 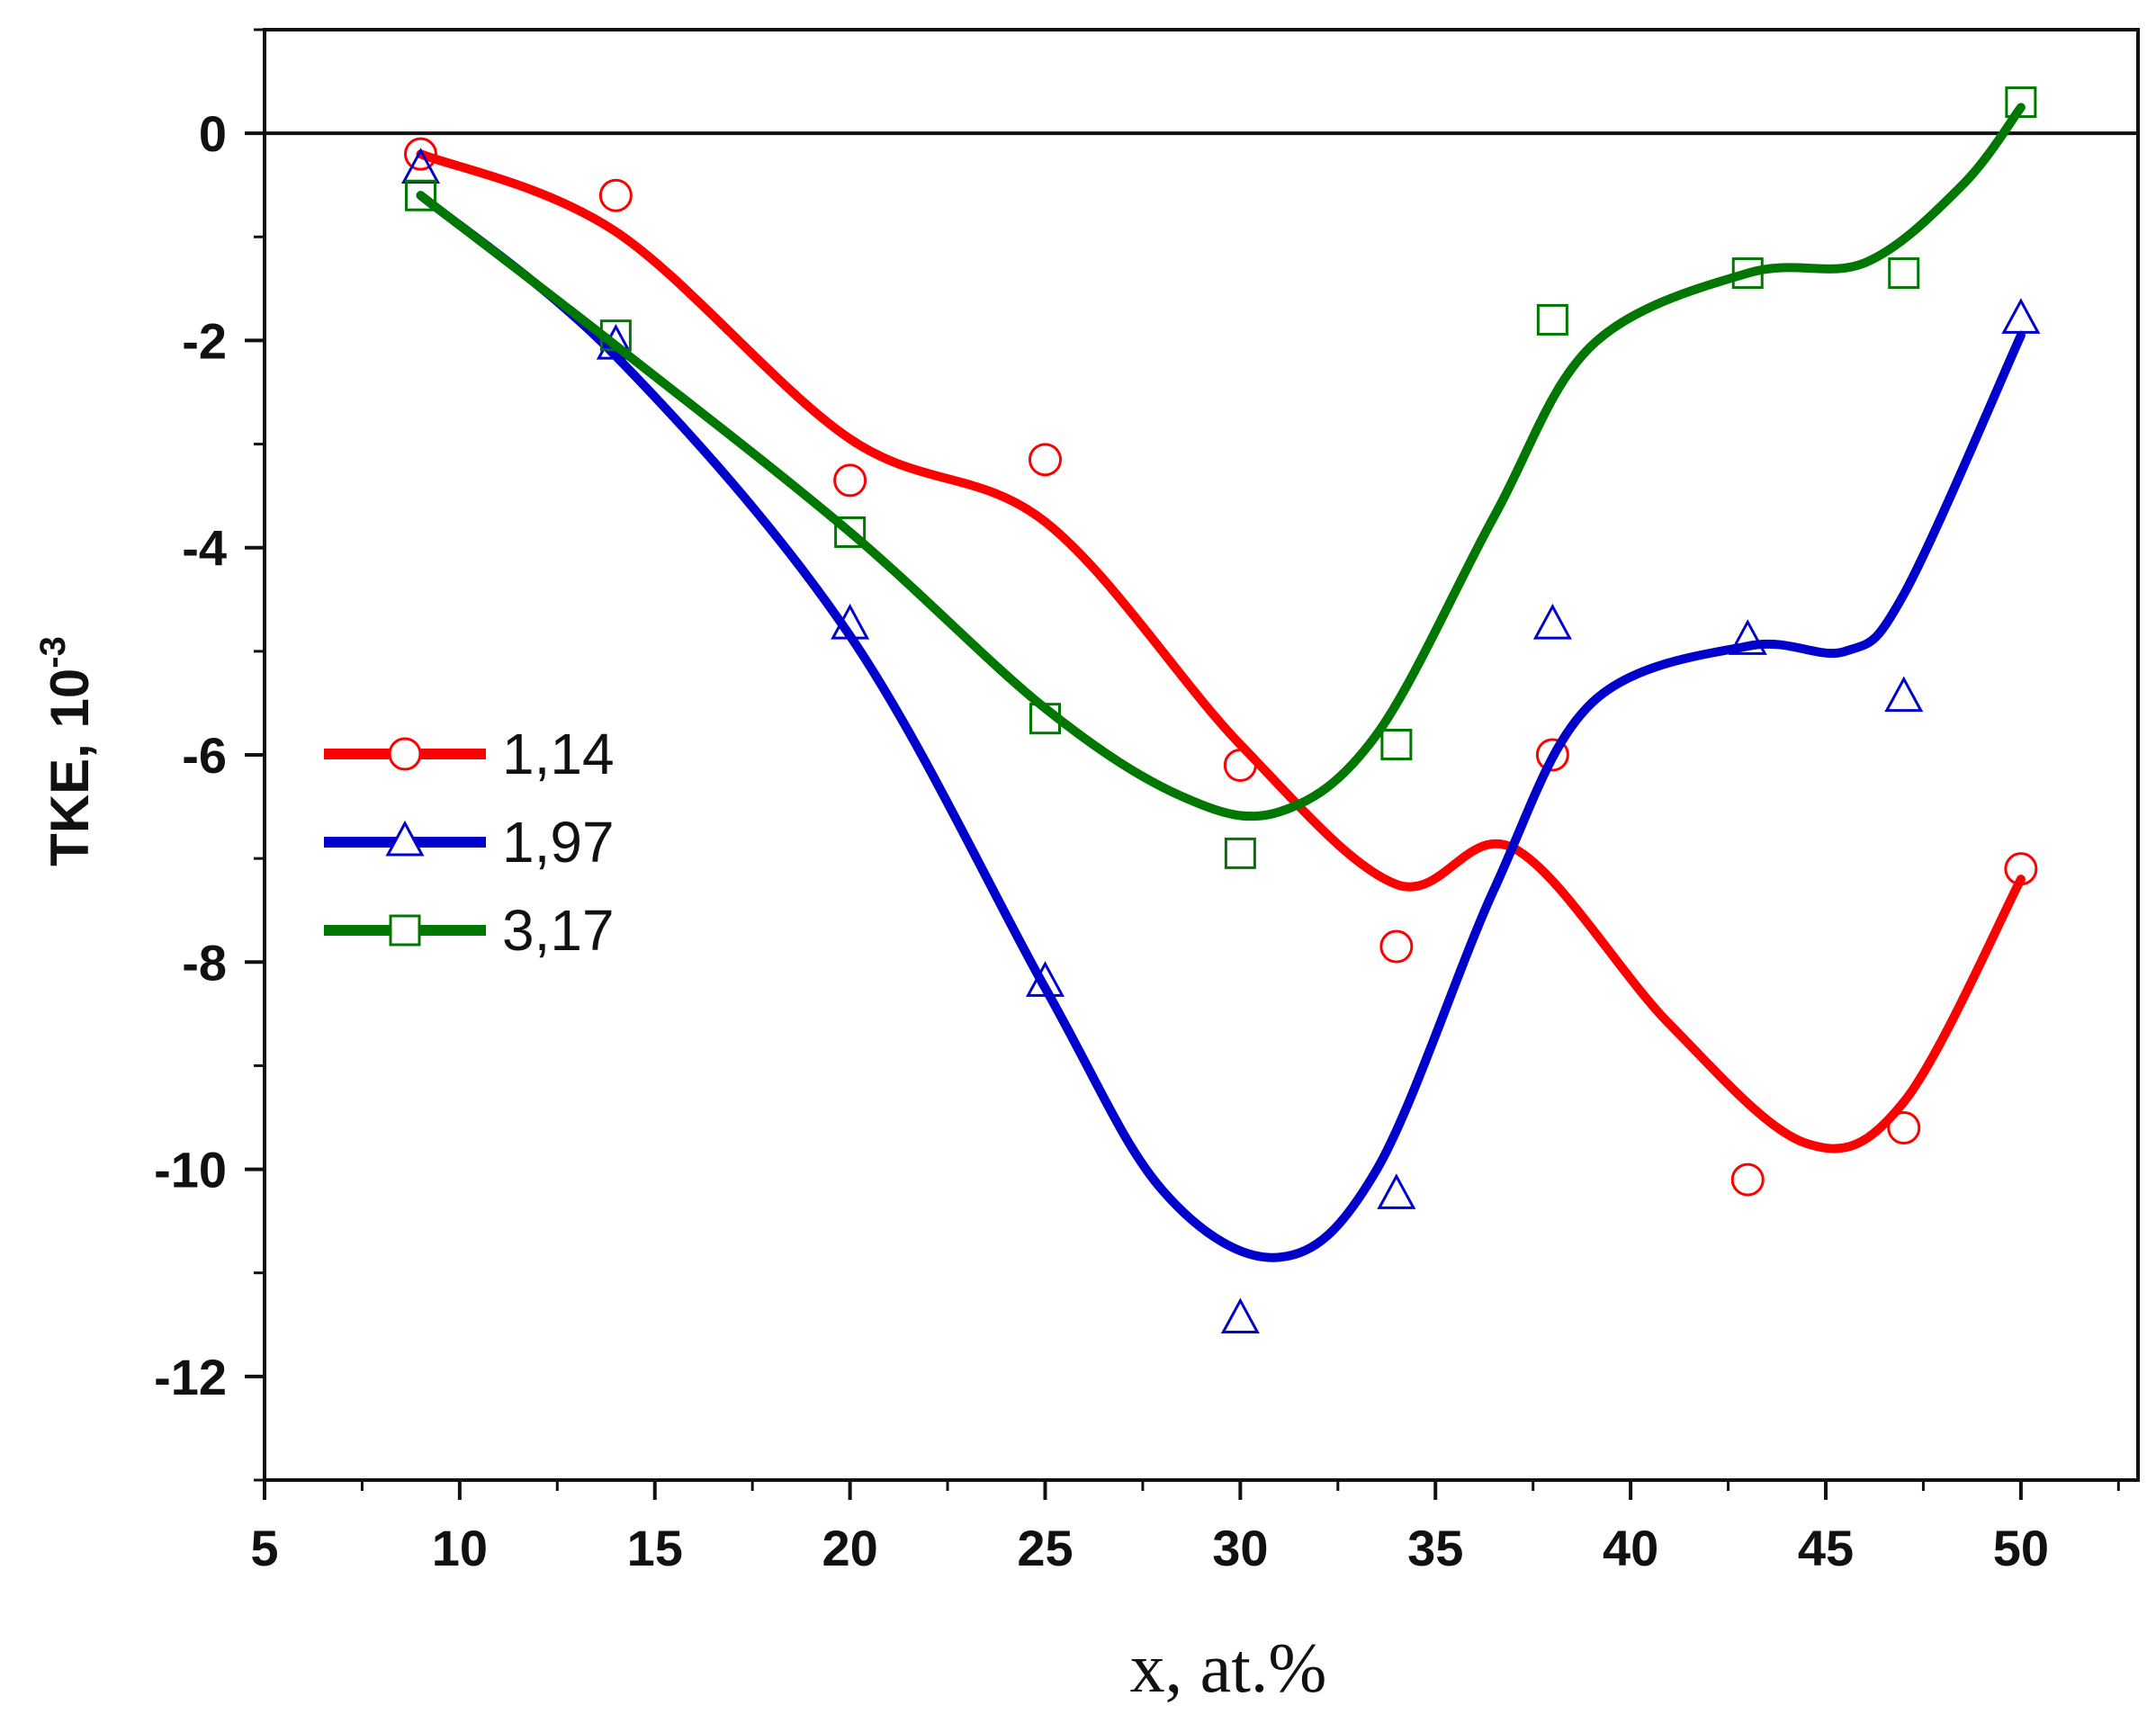 I want to click on y-tick-label: -6, so click(x=204, y=755).